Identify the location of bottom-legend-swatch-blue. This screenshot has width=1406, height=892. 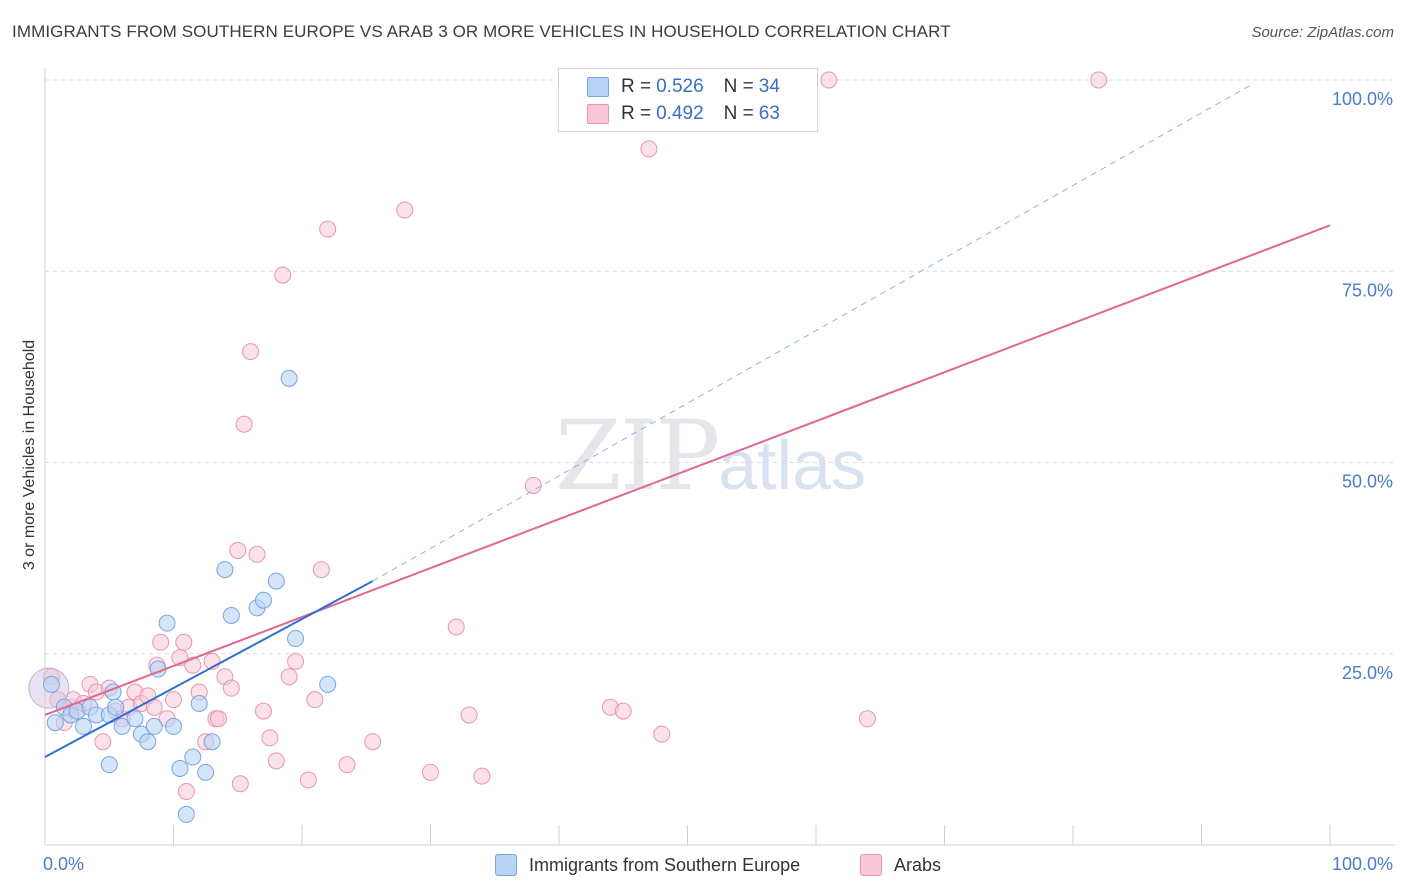
(506, 865).